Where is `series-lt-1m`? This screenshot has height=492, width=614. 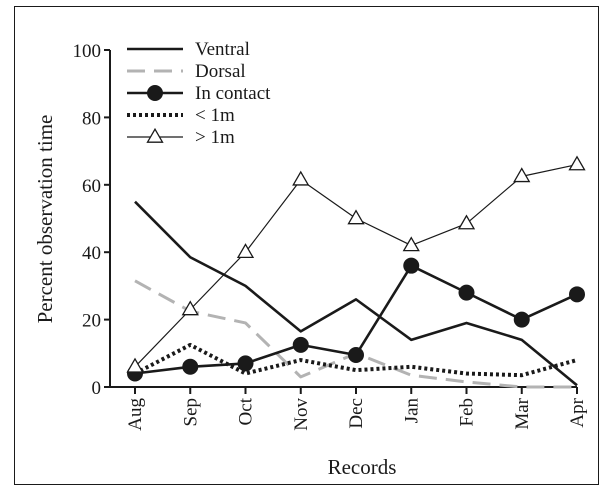
series-lt-1m is located at coordinates (356, 360).